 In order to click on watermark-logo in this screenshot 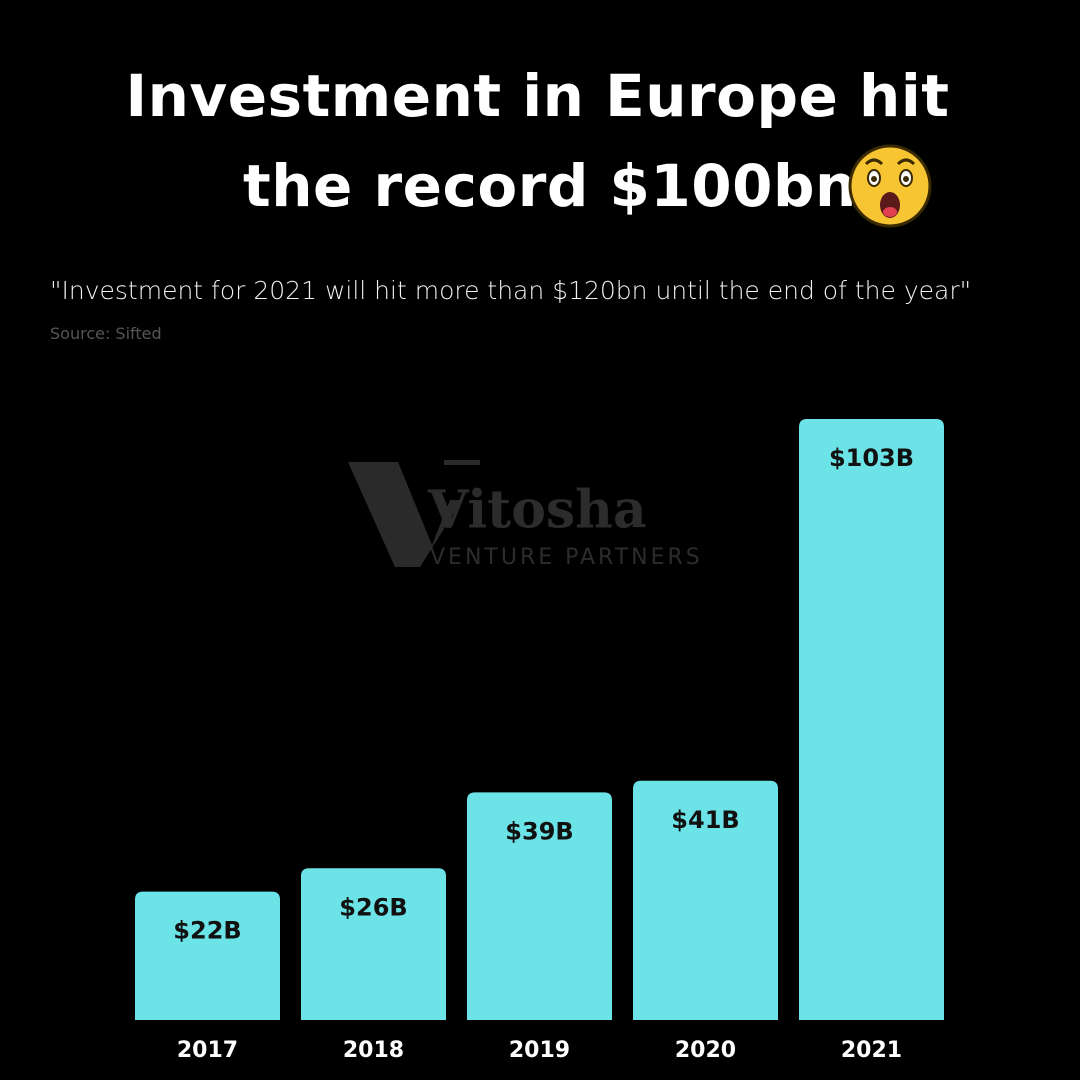, I will do `click(414, 513)`.